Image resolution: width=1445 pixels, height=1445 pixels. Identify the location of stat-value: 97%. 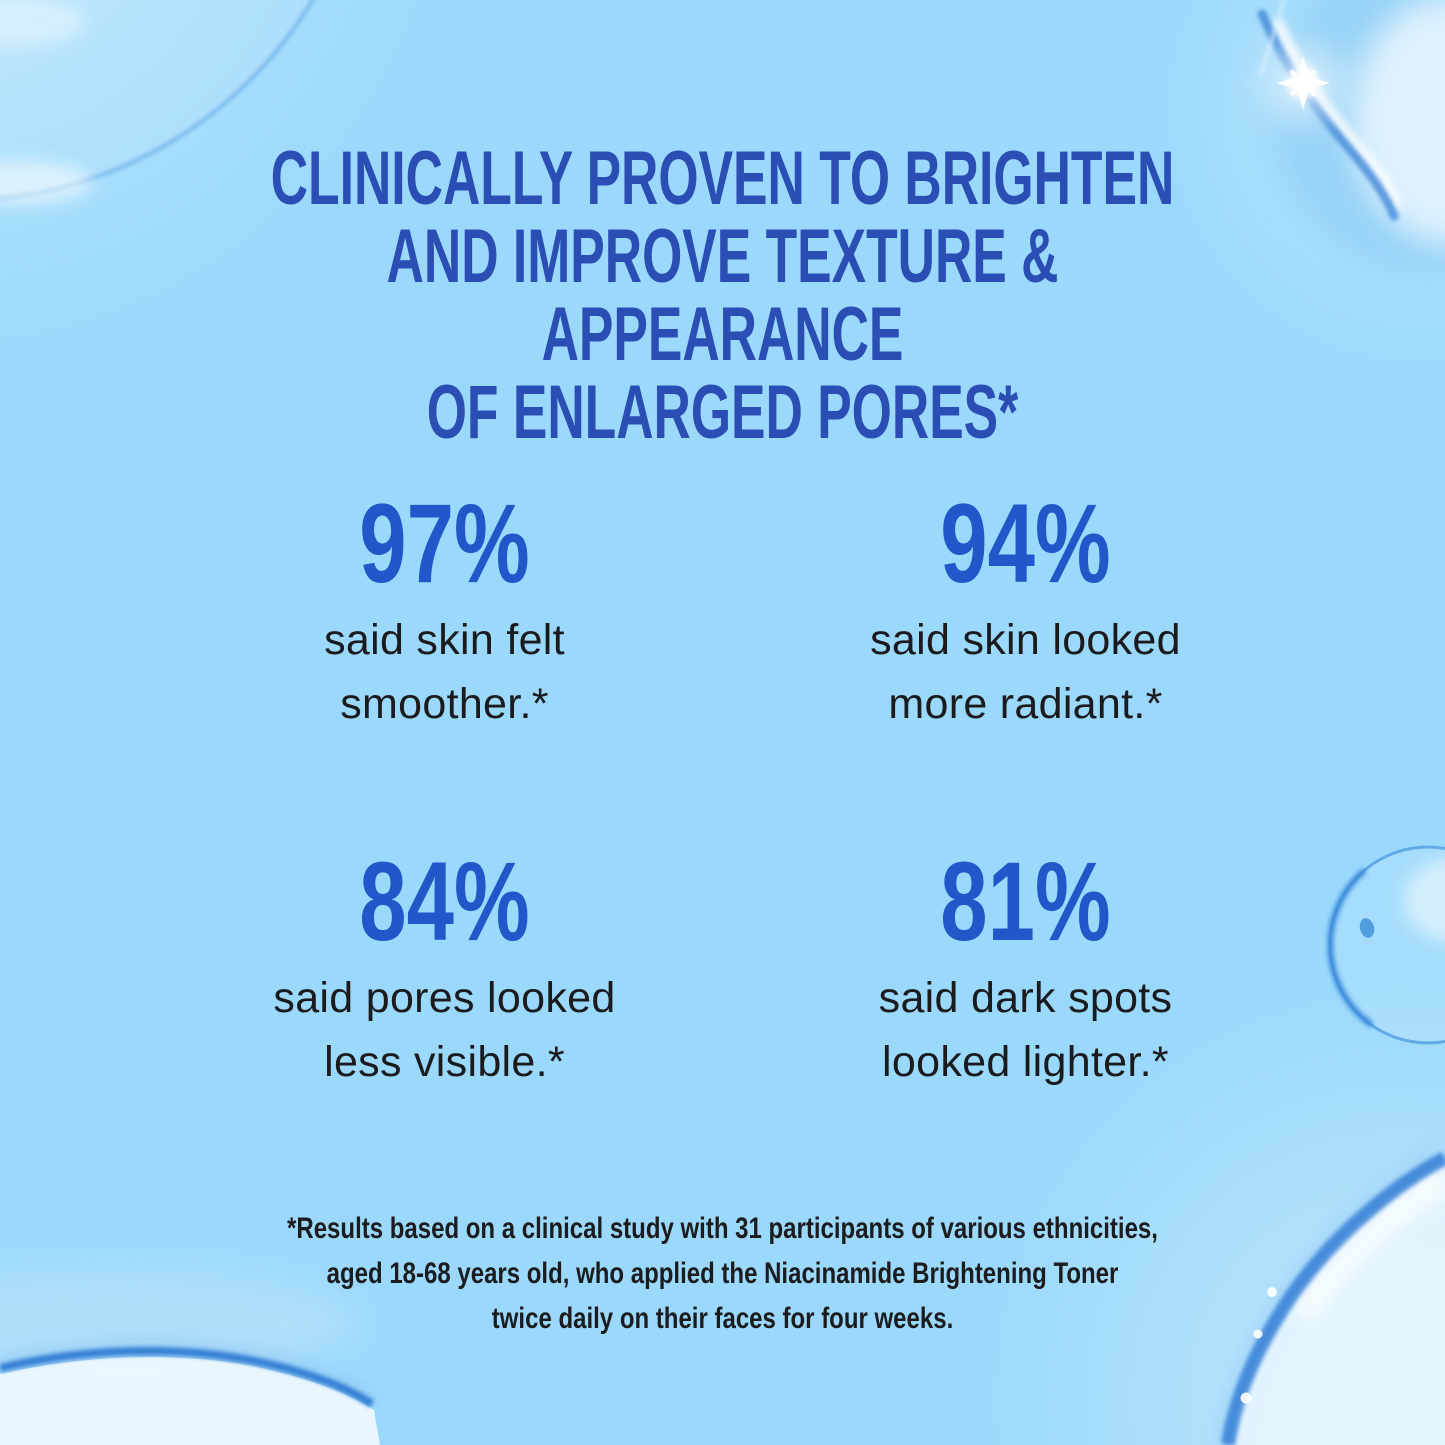
(444, 543).